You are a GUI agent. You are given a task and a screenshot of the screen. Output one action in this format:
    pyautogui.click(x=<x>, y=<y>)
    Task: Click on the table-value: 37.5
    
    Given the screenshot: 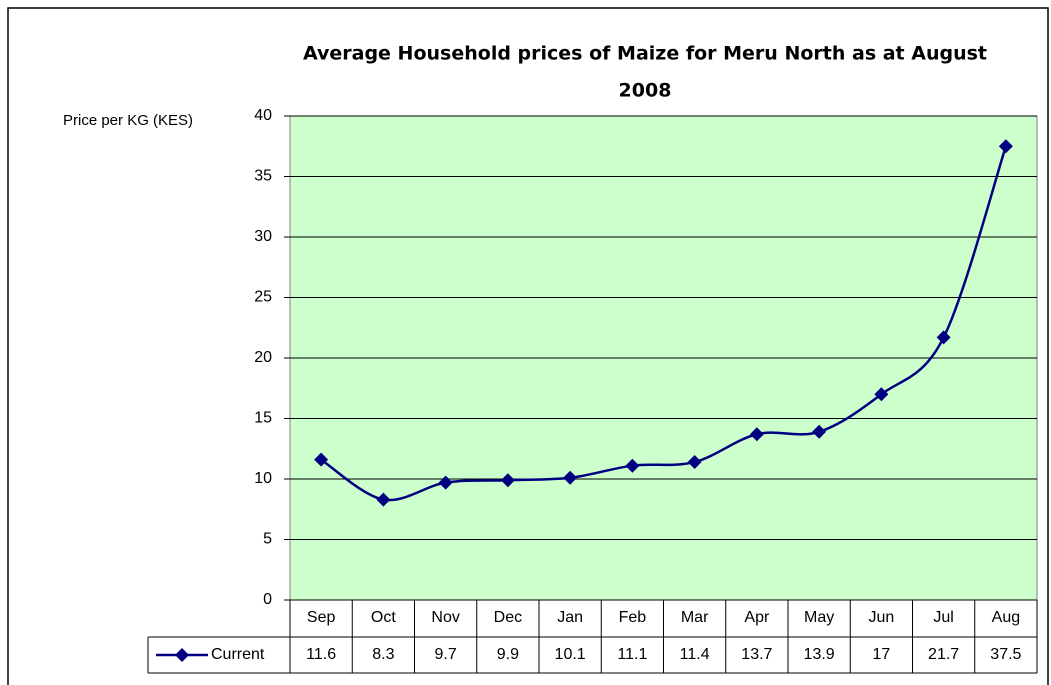 What is the action you would take?
    pyautogui.click(x=1005, y=654)
    